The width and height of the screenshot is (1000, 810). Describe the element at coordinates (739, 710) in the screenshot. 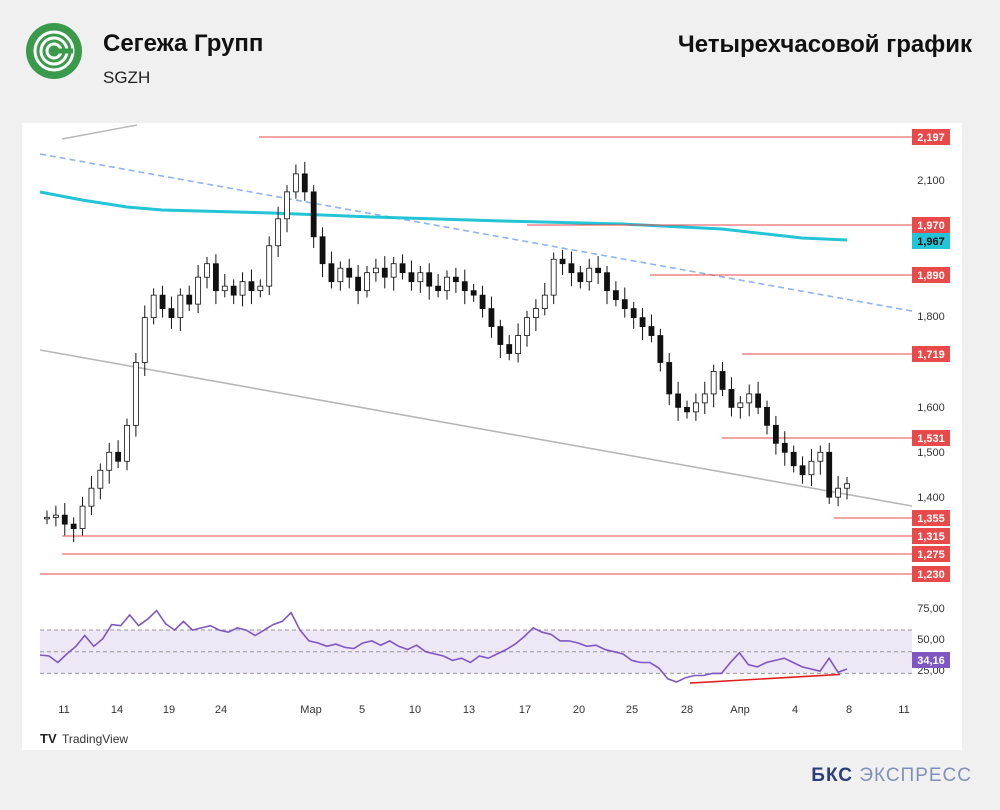

I see `time-axis-tick: Апр` at that location.